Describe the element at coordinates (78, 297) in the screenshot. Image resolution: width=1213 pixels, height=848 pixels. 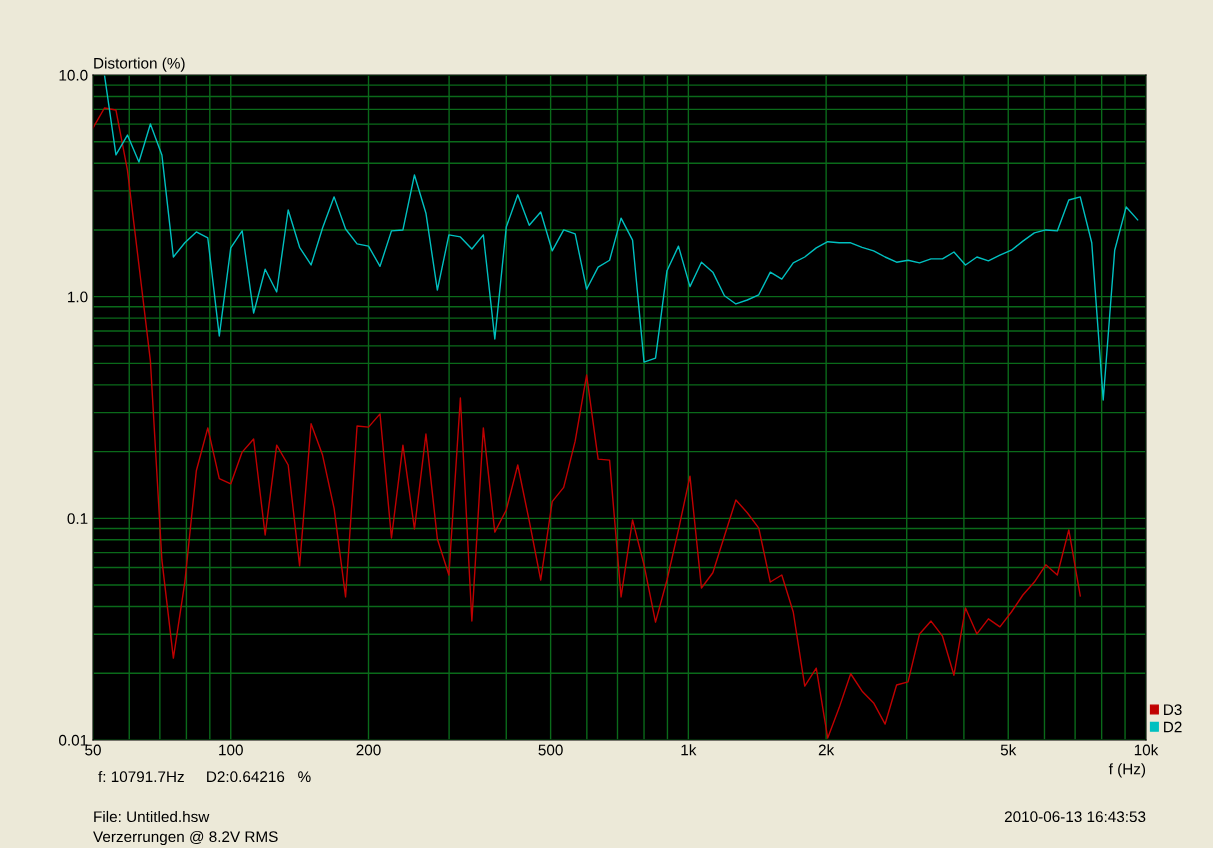
I see `y-tick-label: 1.0` at that location.